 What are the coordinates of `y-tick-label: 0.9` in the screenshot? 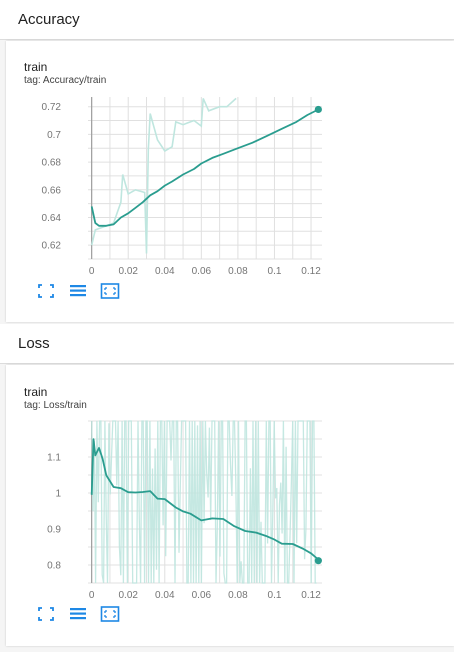 It's located at (54, 530).